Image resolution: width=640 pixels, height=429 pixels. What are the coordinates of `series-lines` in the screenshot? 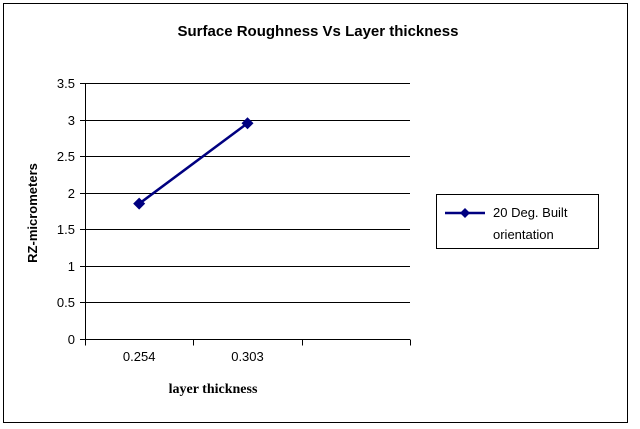 It's located at (193, 163).